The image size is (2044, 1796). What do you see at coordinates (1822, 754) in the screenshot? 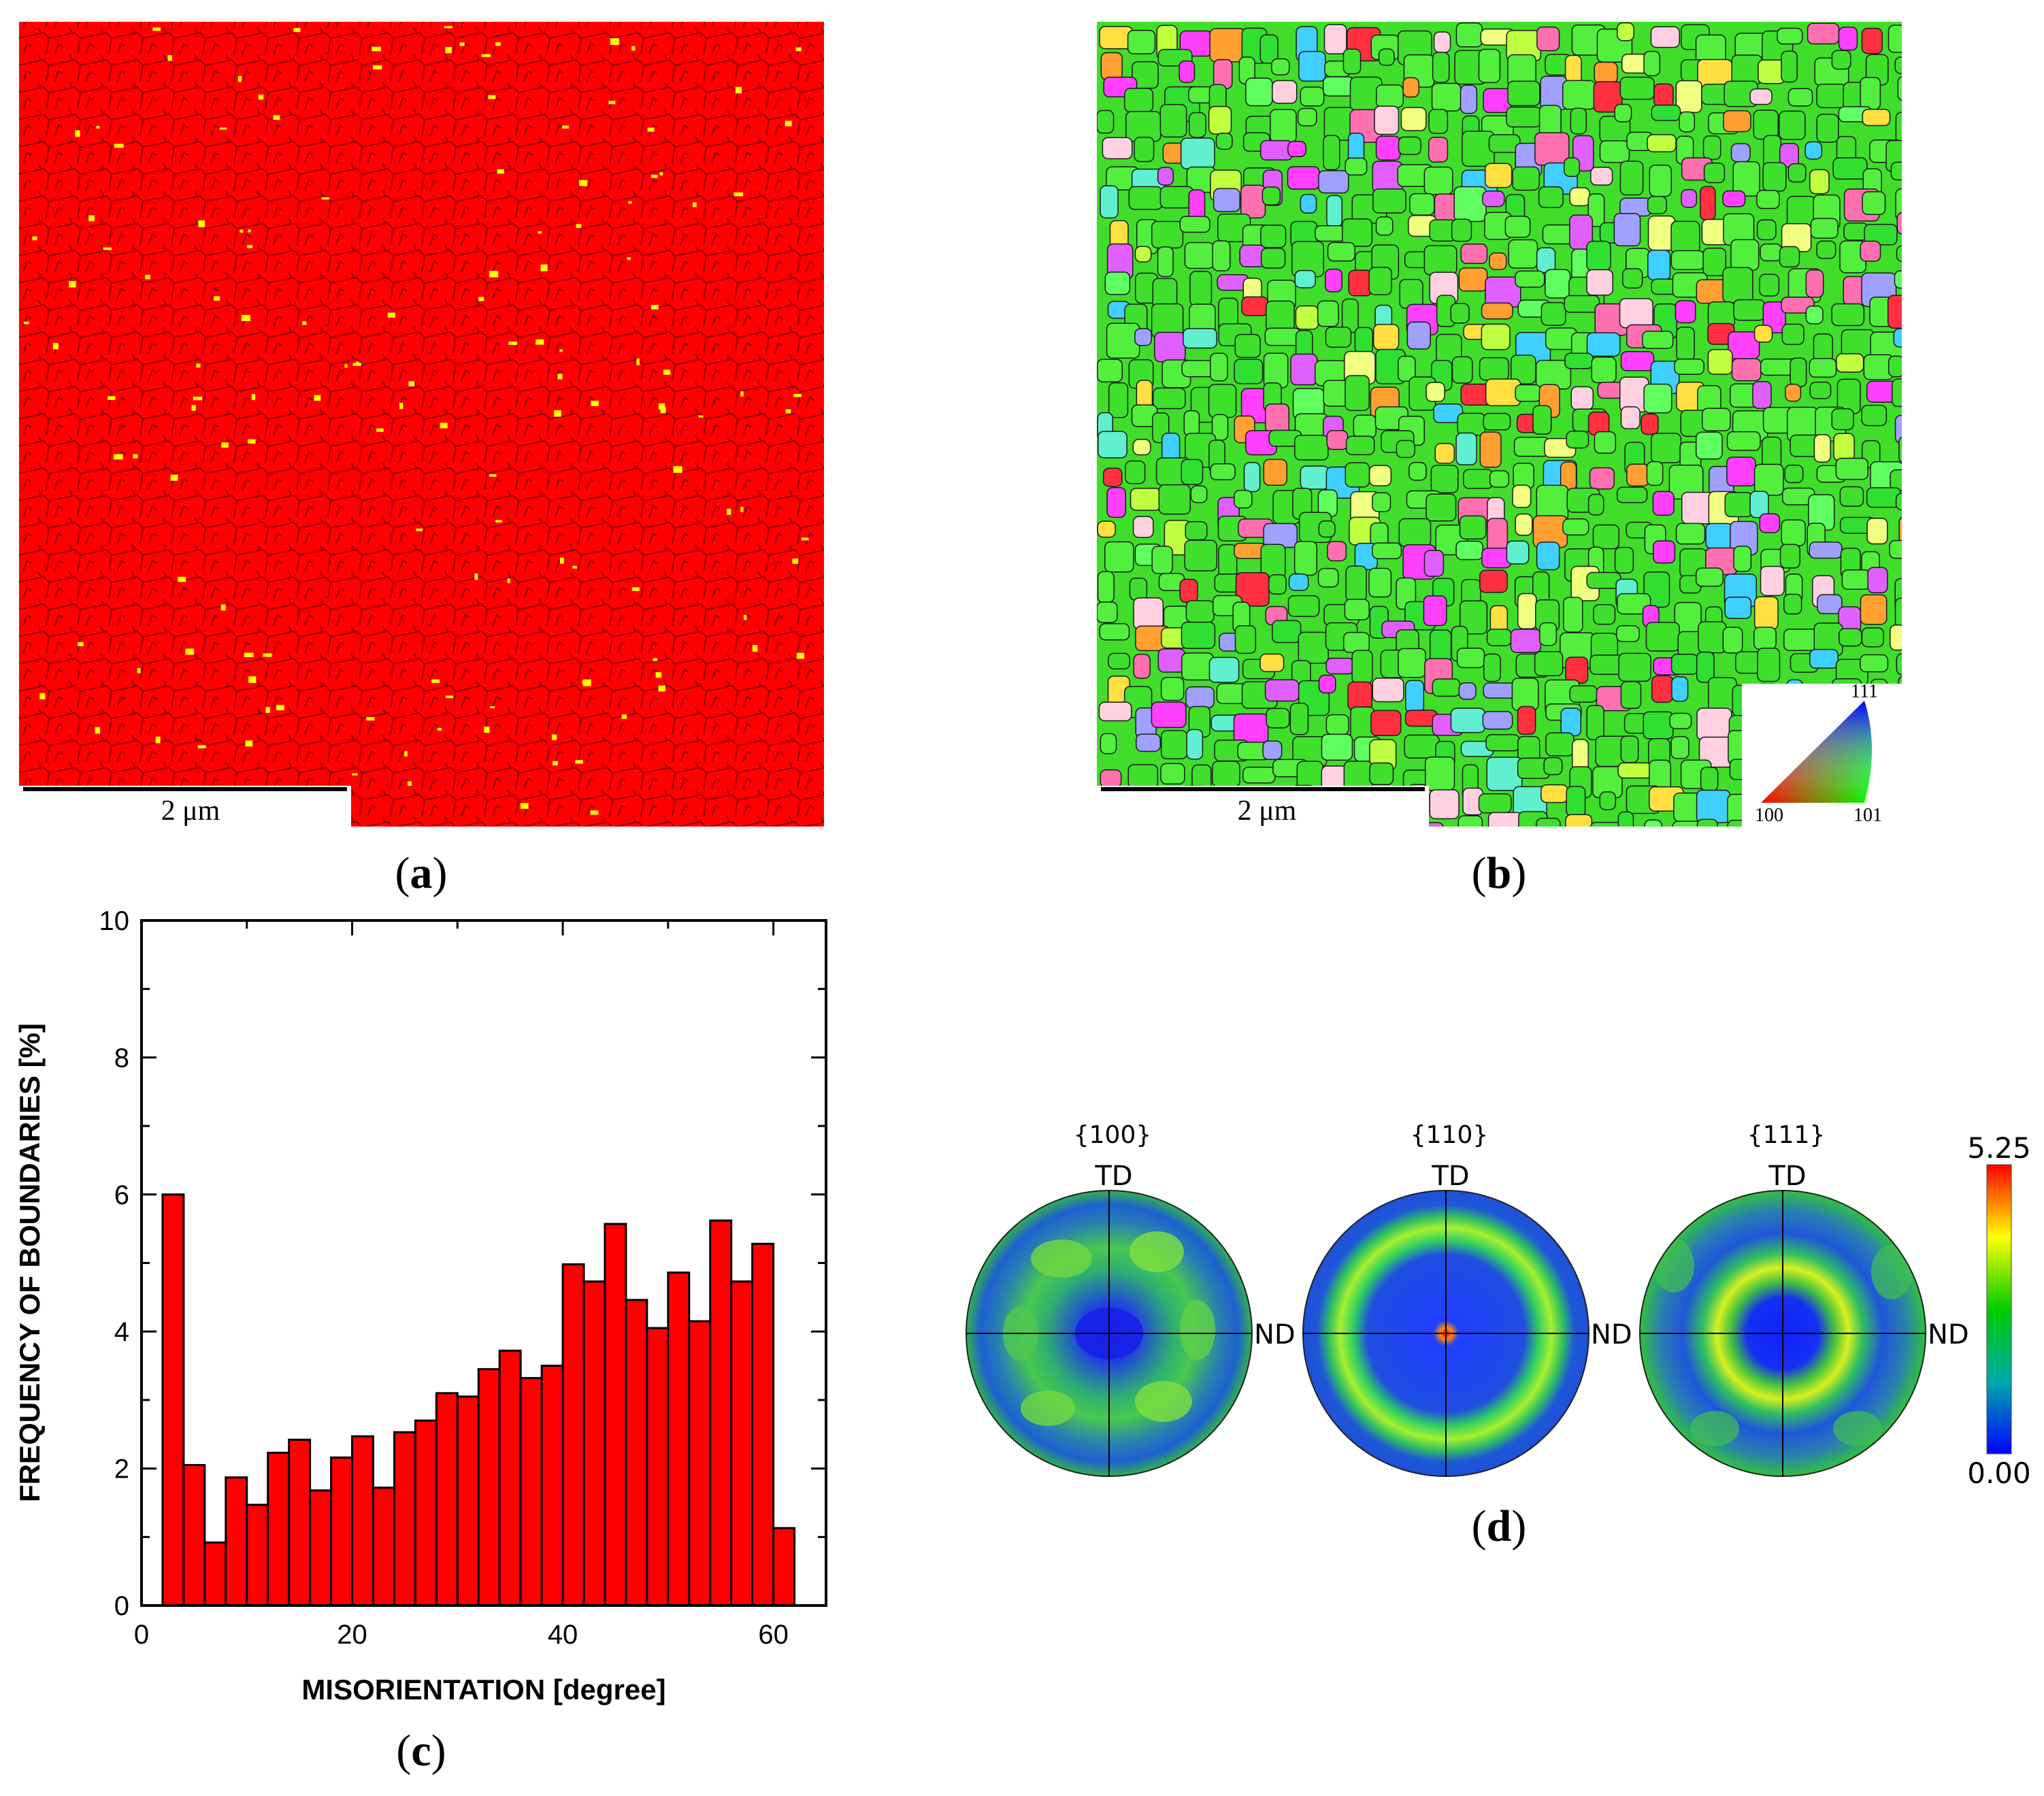
I see `ipf-color-key: 111 100 101` at bounding box center [1822, 754].